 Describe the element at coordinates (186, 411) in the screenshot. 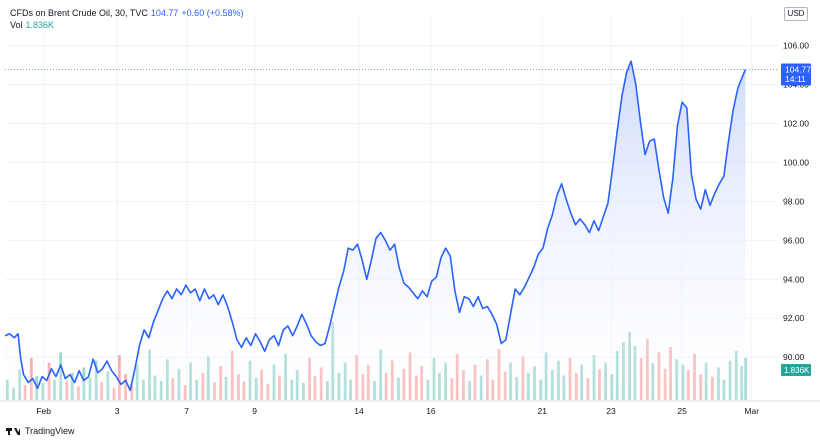

I see `x-tick-label: 7` at that location.